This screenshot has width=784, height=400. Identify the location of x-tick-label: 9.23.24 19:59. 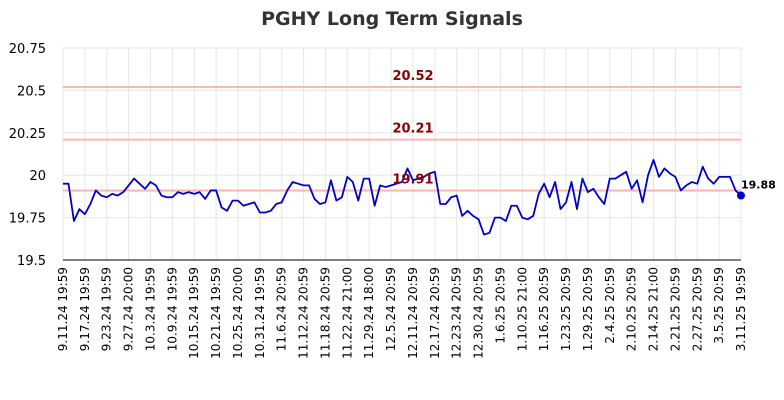
(107, 309).